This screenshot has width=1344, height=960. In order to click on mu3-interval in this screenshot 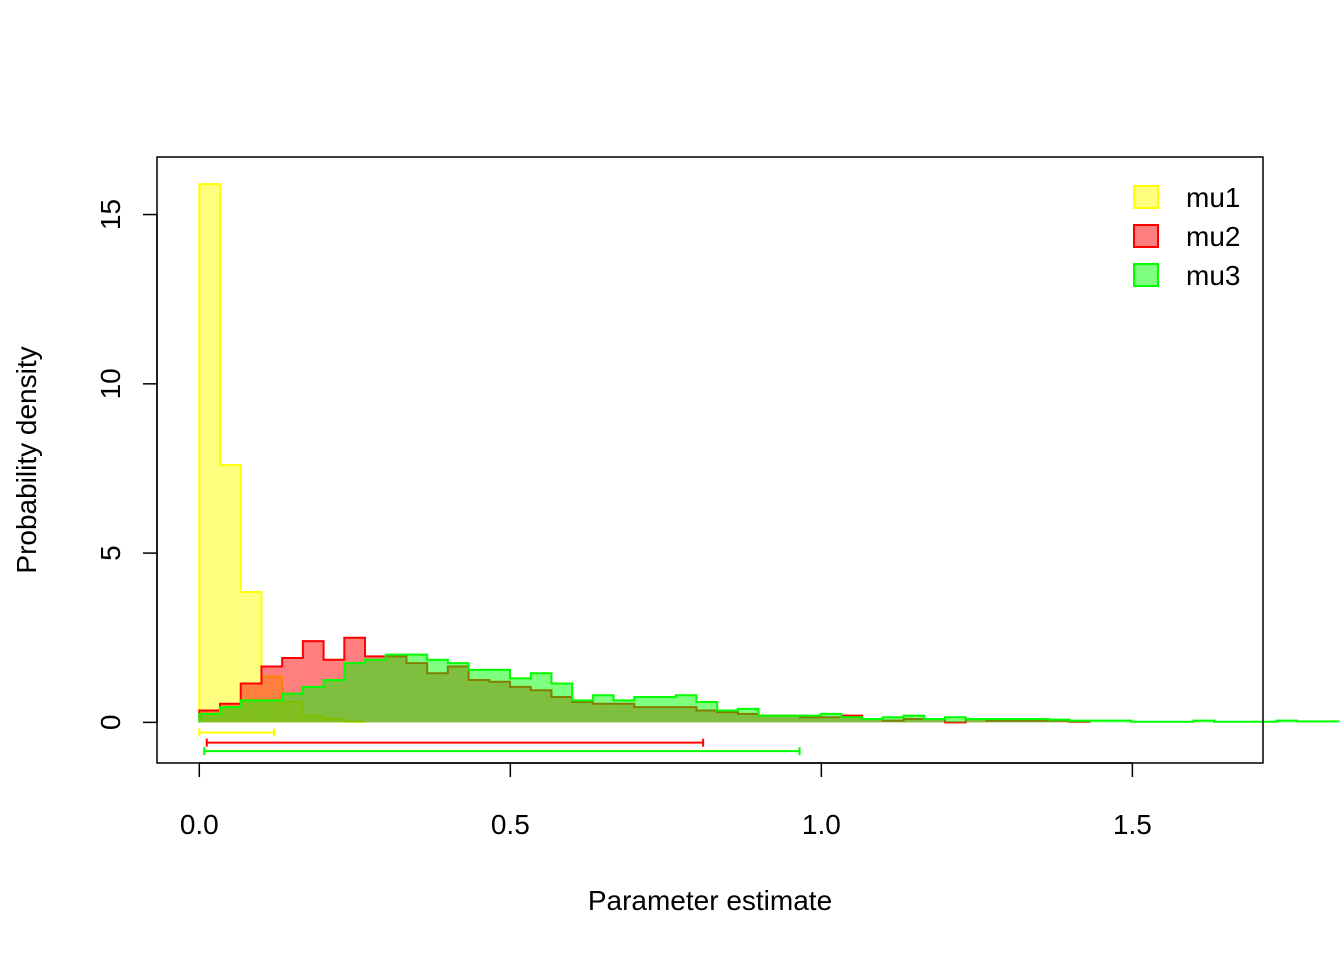, I will do `click(502, 751)`.